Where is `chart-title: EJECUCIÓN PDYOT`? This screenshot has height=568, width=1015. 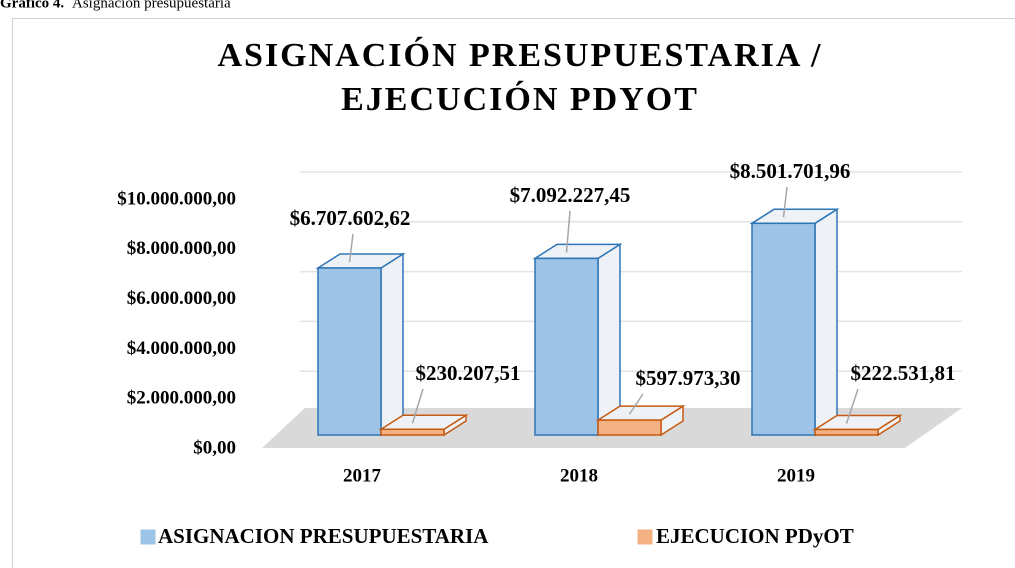
chart-title: EJECUCIÓN PDYOT is located at coordinates (520, 99).